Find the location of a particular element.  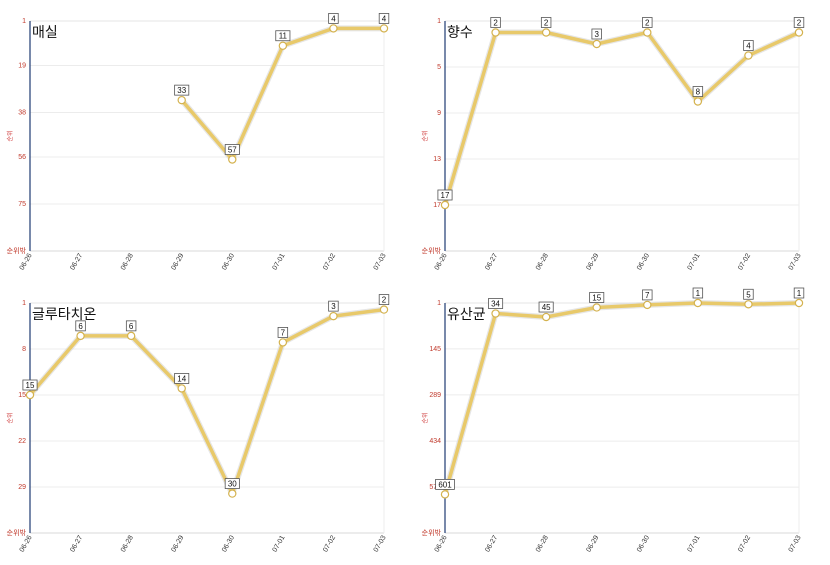

y-tick-label: 29 is located at coordinates (22, 487).